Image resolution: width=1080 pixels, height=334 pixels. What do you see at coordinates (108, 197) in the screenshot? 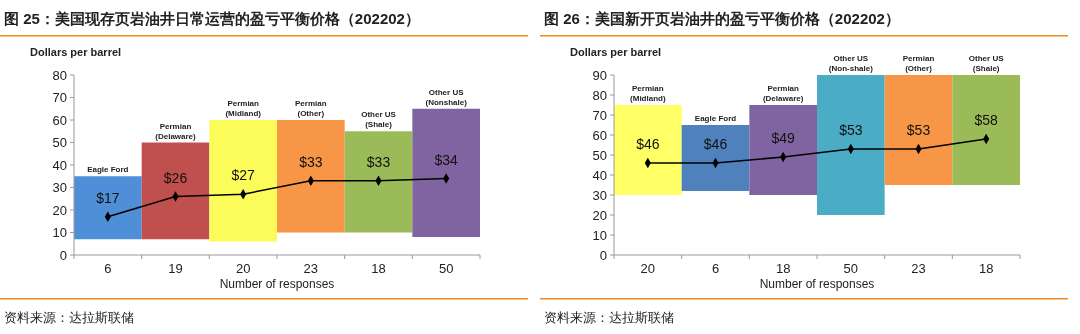
I see `data-label: $17` at bounding box center [108, 197].